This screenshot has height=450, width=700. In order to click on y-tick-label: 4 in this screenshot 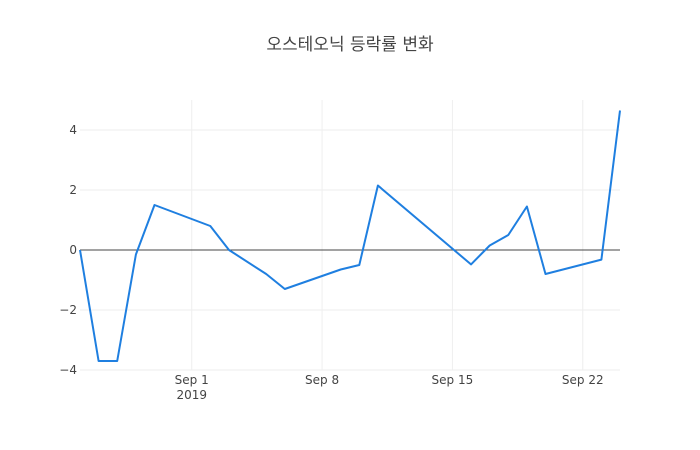, I will do `click(73, 130)`.